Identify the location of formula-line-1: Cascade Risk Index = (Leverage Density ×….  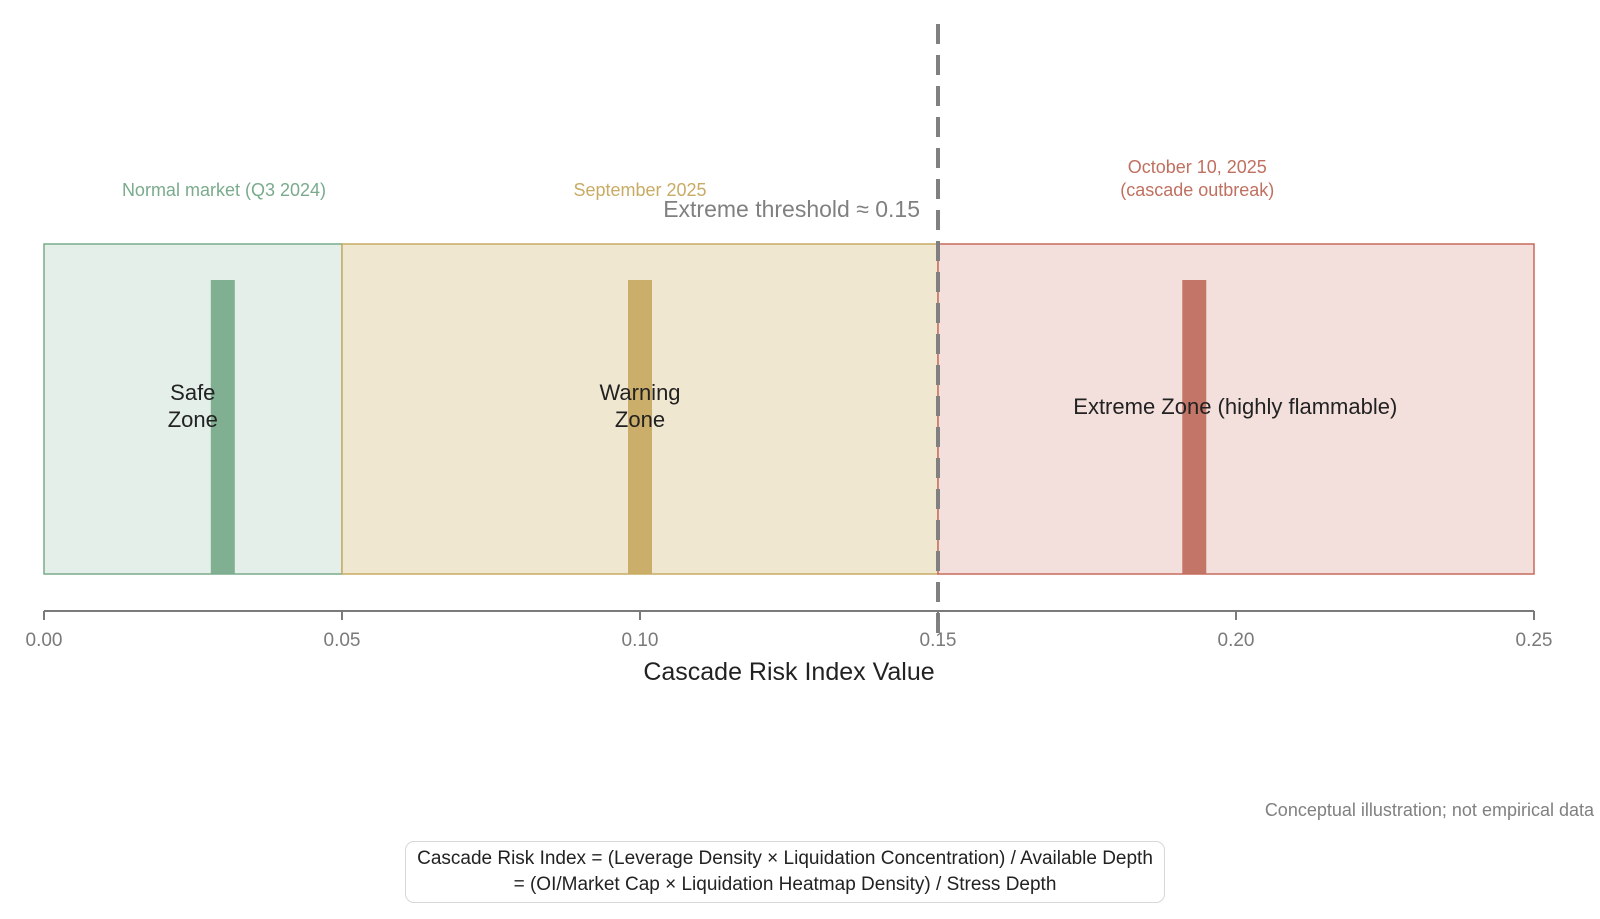
(785, 858).